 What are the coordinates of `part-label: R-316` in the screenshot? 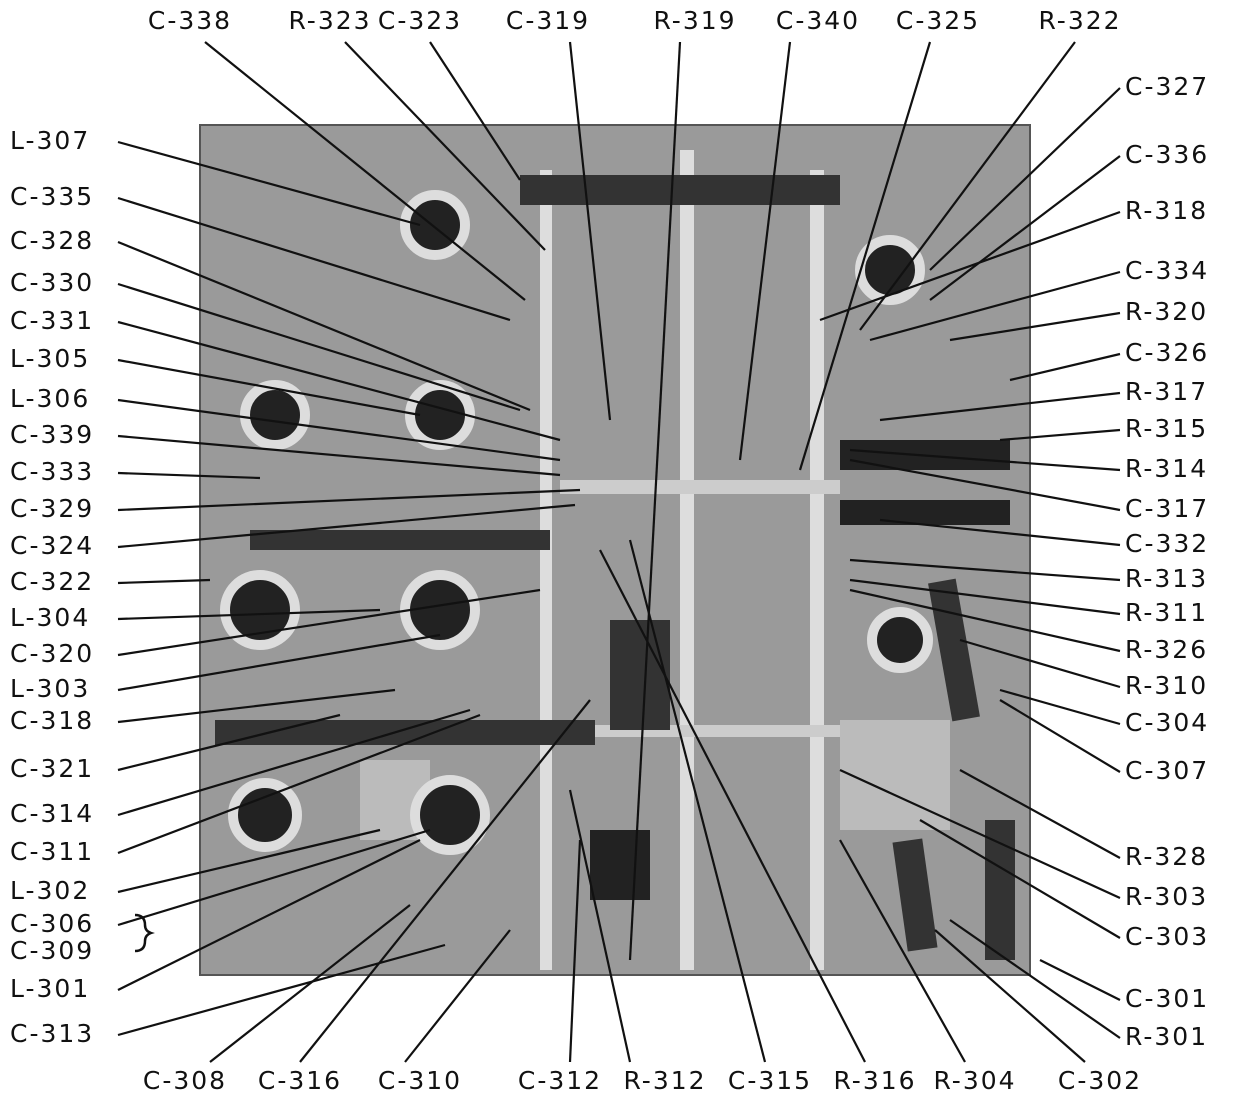 It's located at (874, 1080).